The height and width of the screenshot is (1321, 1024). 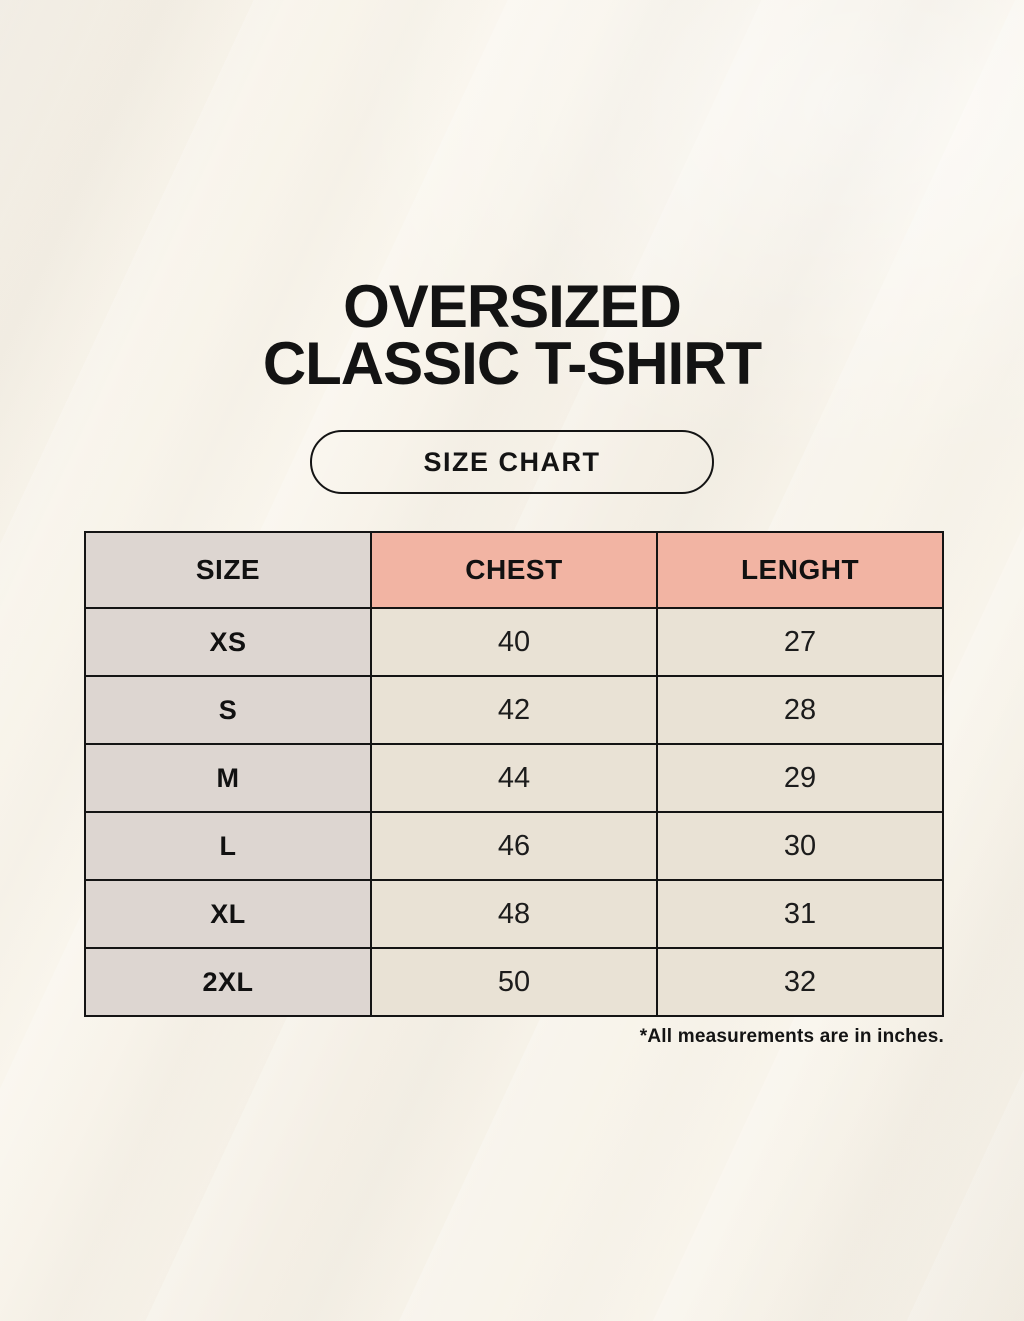 I want to click on table-row: M 44 29, so click(x=514, y=778).